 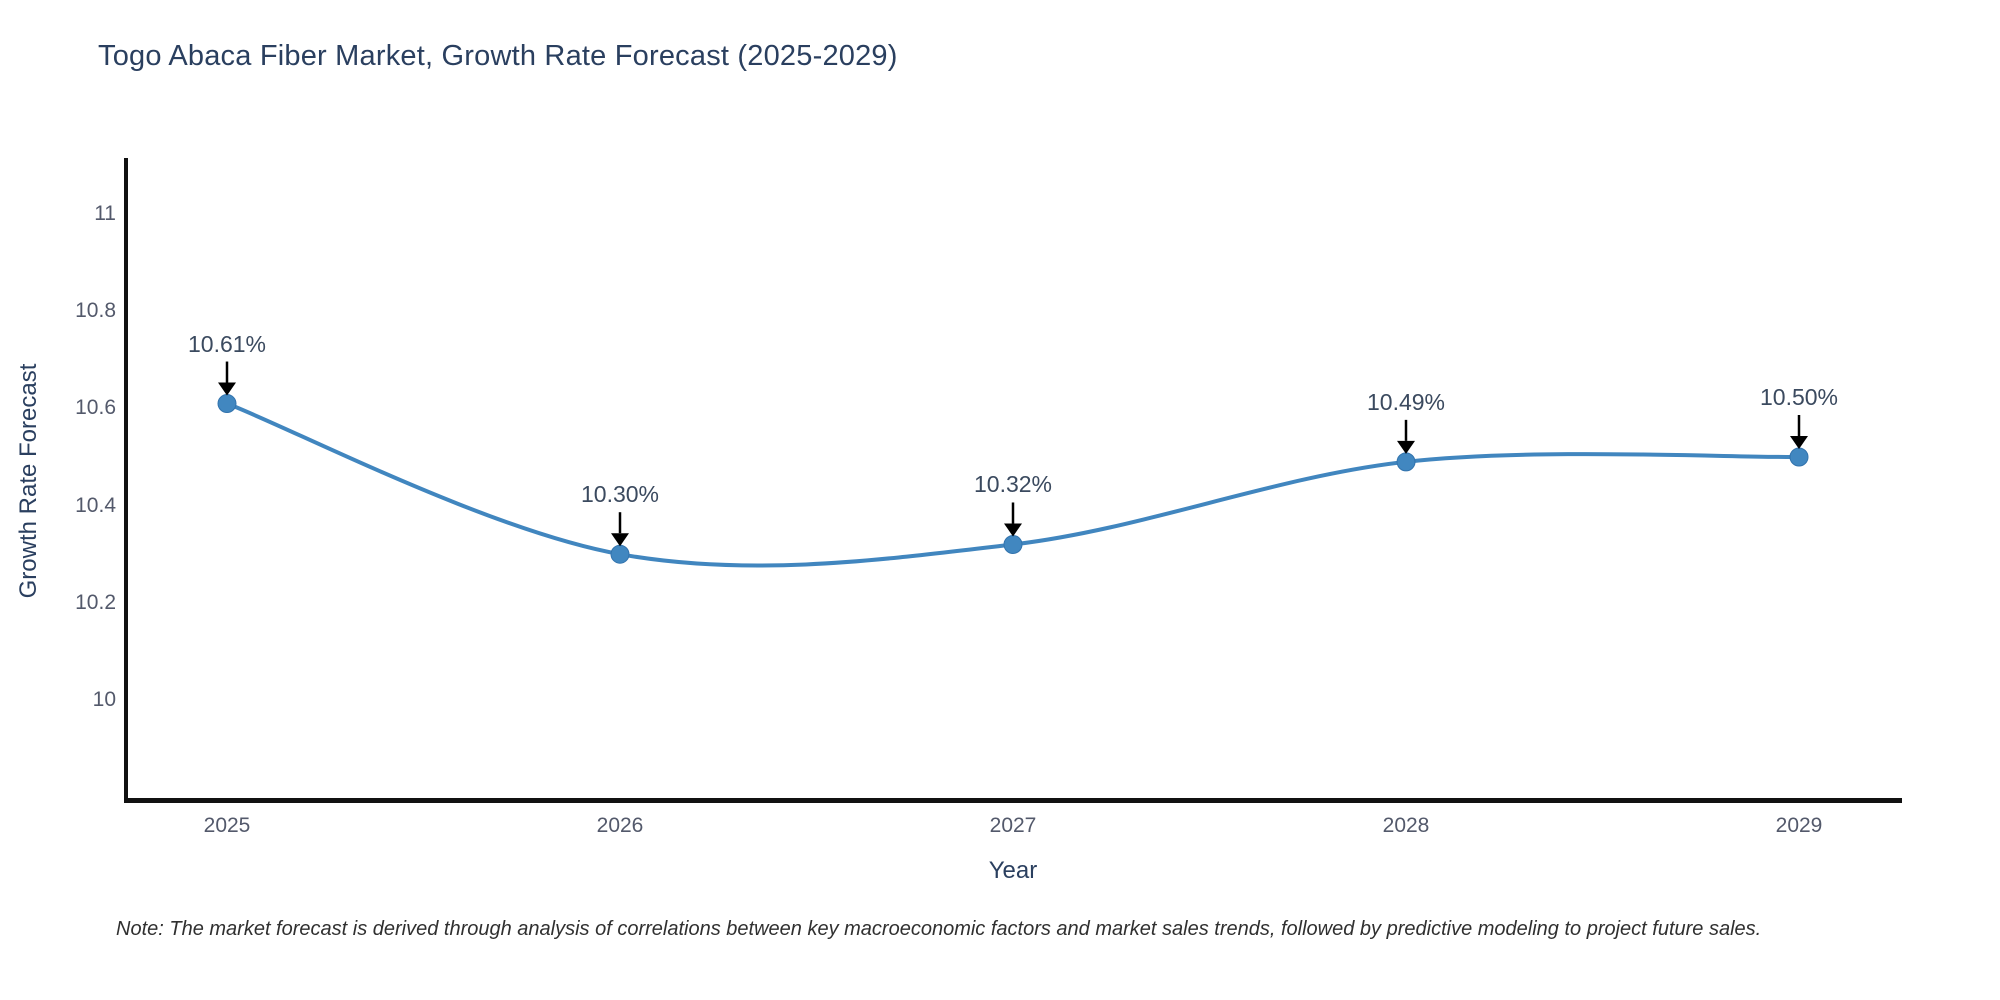 What do you see at coordinates (1799, 825) in the screenshot?
I see `x-tick-label: 2029` at bounding box center [1799, 825].